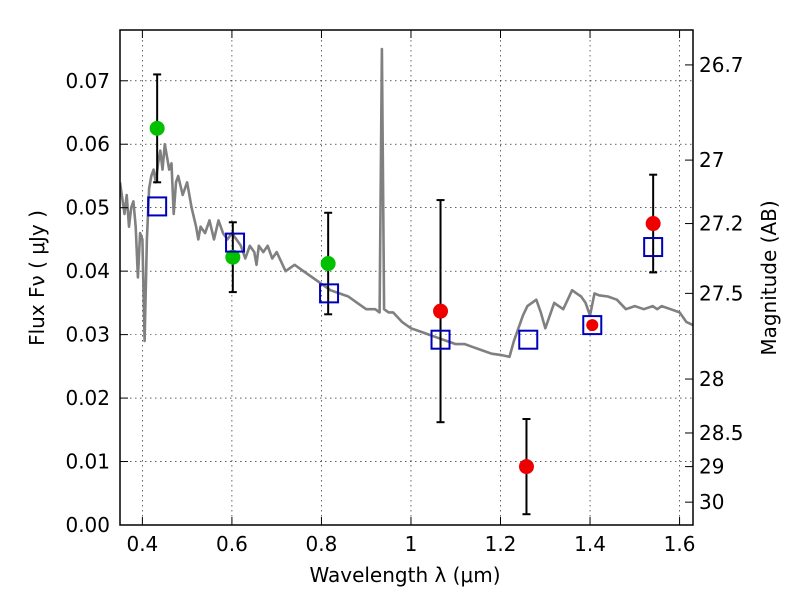  I want to click on x-tick-label: 0.4, so click(142, 544).